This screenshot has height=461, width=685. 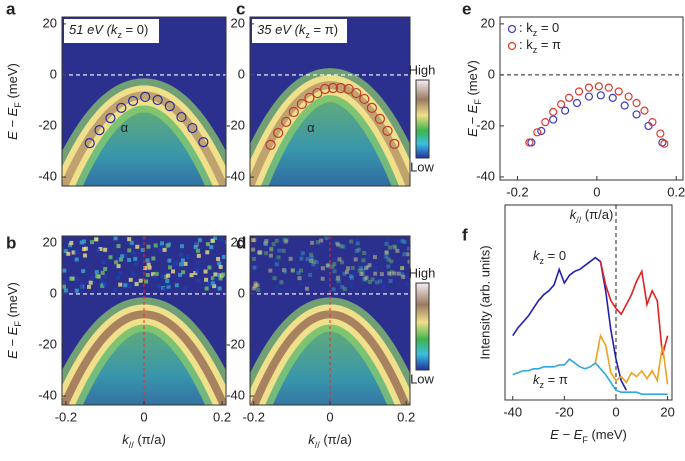 I want to click on y-tick-label: 20, so click(x=488, y=22).